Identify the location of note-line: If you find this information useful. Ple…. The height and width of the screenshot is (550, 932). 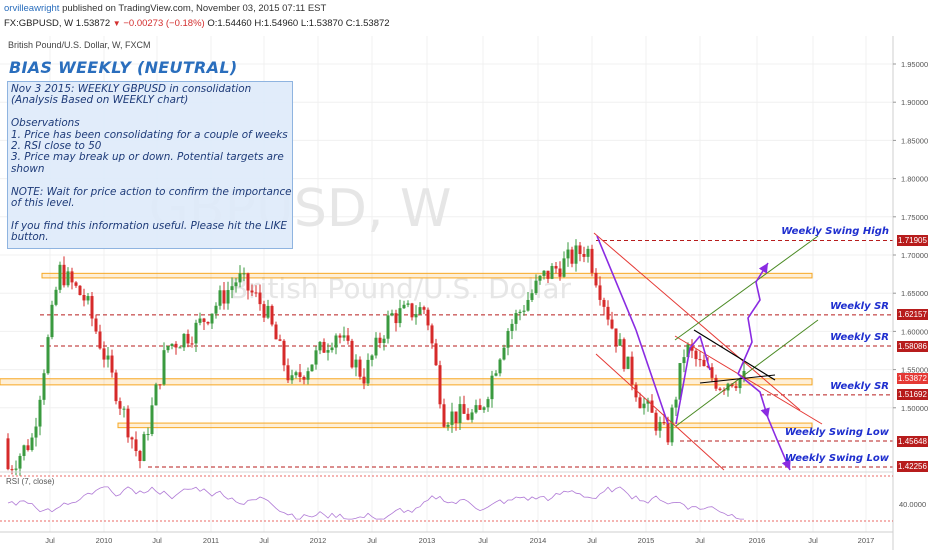
(149, 225).